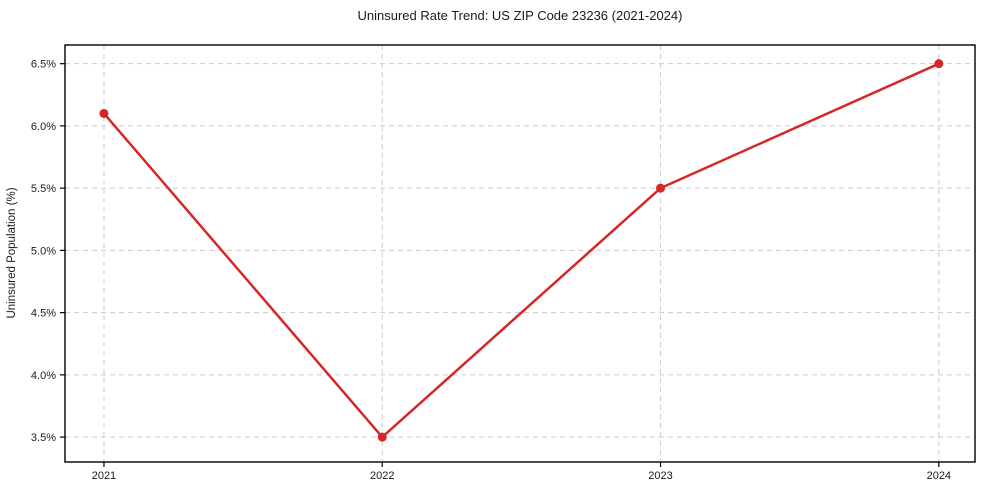  I want to click on y-tick-label: 4.0%, so click(43, 376).